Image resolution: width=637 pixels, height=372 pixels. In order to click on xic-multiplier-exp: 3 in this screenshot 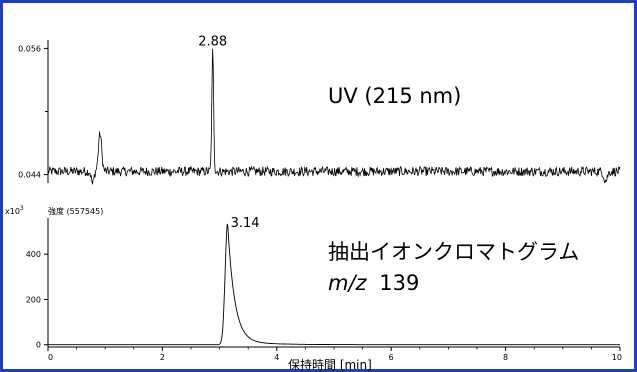, I will do `click(22, 208)`.